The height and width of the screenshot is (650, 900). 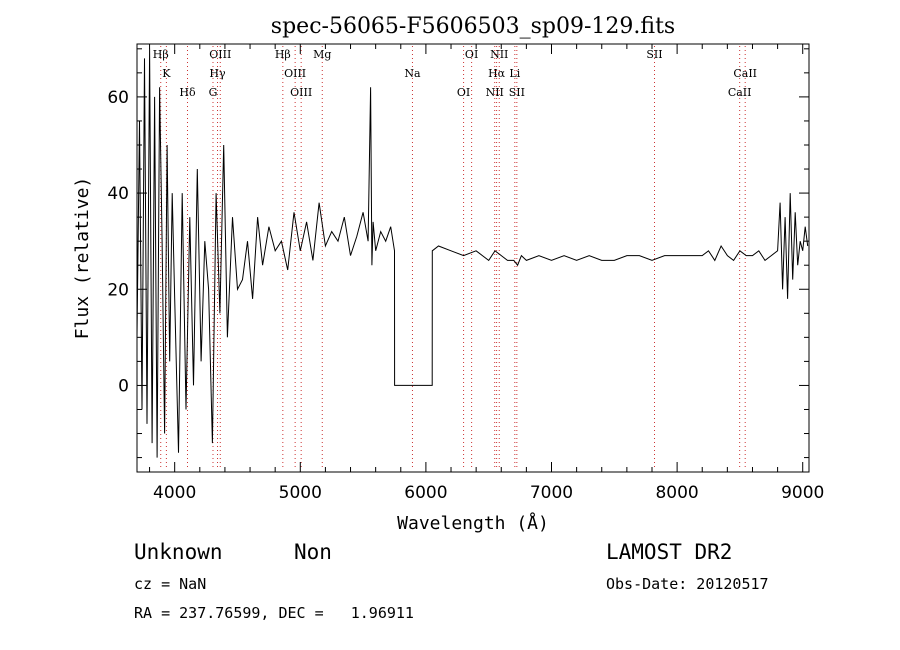 What do you see at coordinates (473, 26) in the screenshot?
I see `chart-title: spec-56065-F5606503_sp09-129.fits` at bounding box center [473, 26].